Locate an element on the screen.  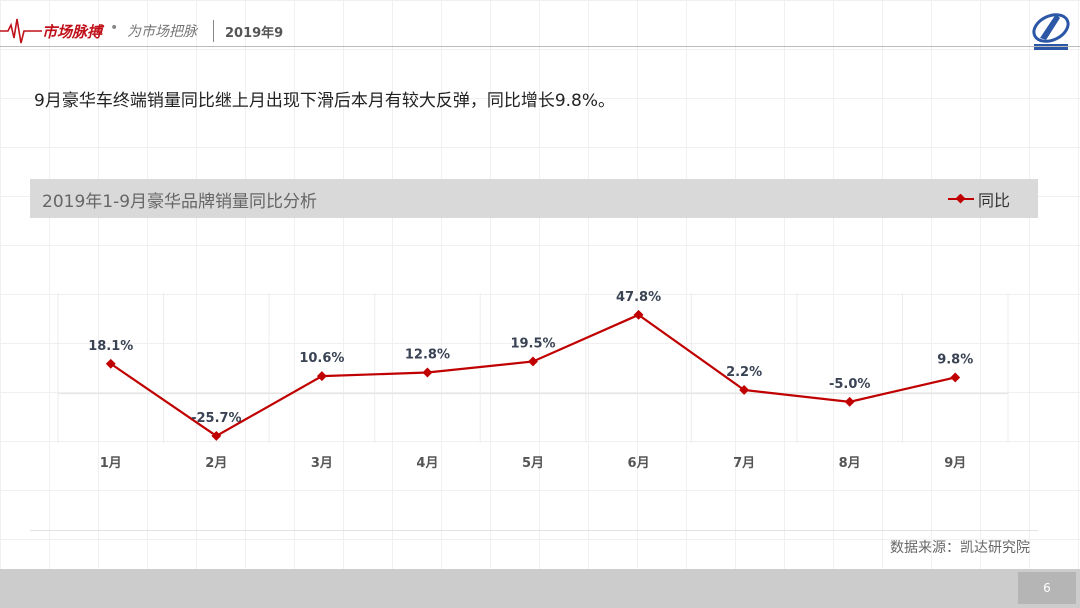
chart-title: 2019年1-9月豪华品牌销量同比分析 is located at coordinates (180, 202).